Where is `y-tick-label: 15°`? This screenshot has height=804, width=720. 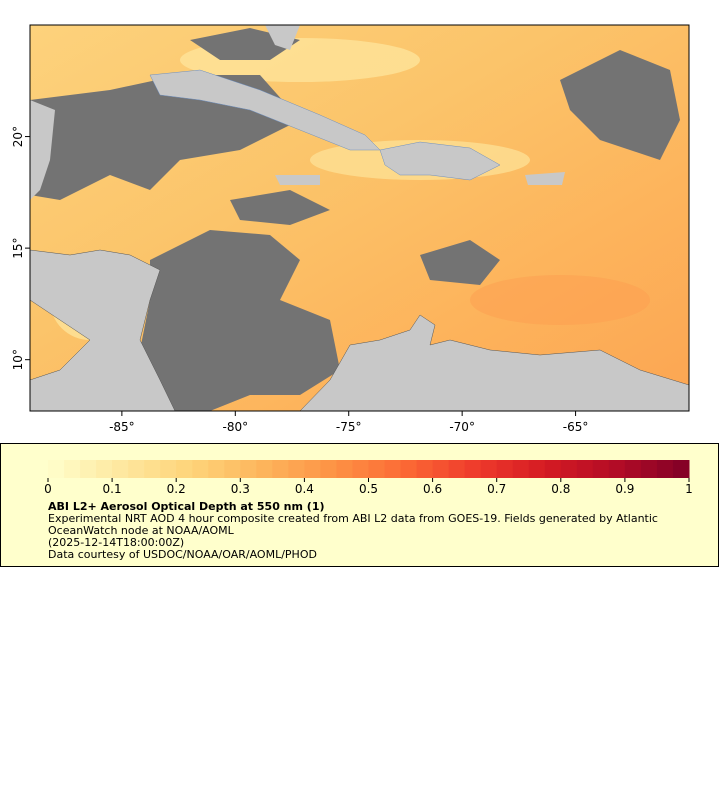 y-tick-label: 15° is located at coordinates (18, 247).